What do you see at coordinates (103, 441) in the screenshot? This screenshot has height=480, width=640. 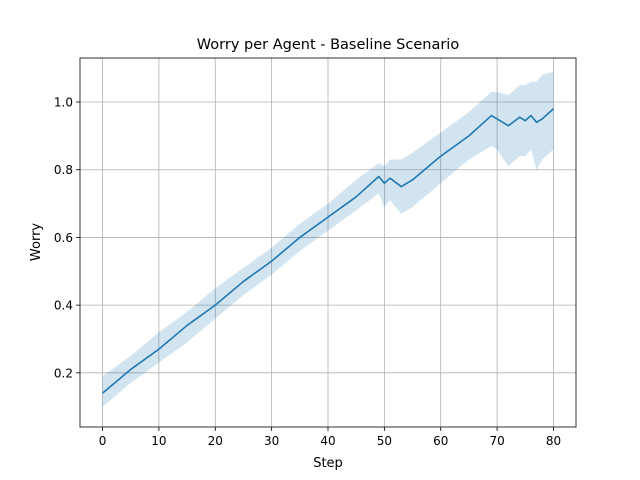 I see `x-tick-label: 0` at bounding box center [103, 441].